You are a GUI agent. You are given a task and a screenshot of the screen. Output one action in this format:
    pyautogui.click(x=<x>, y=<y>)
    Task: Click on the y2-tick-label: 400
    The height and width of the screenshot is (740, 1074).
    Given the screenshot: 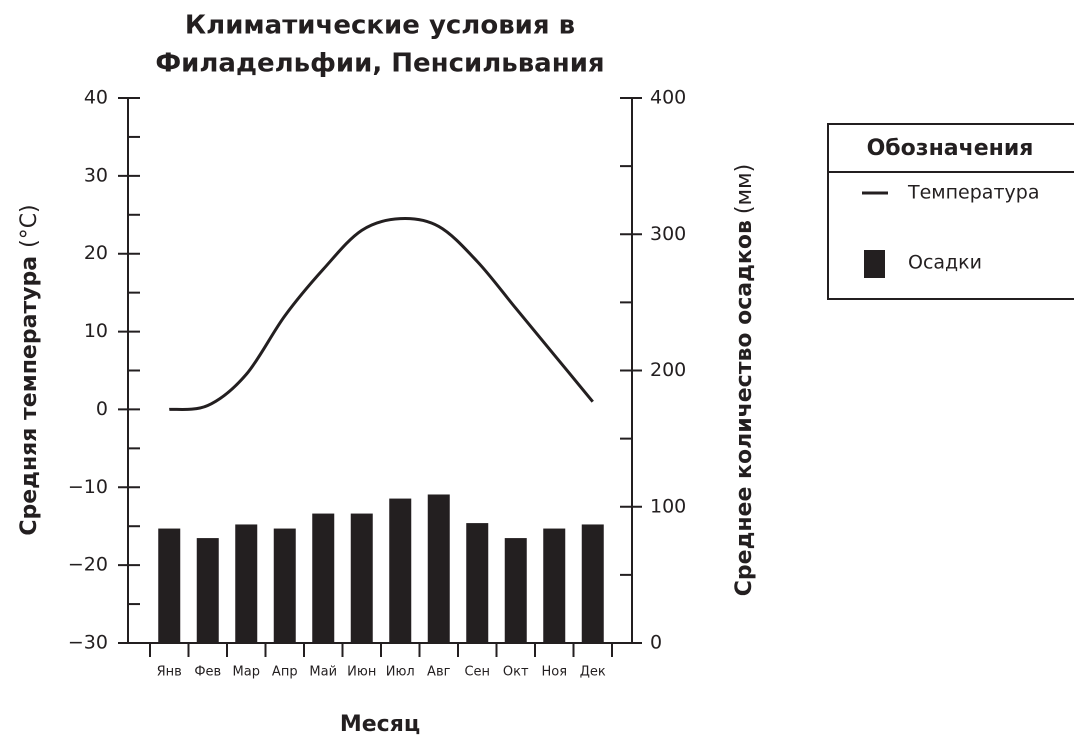 What is the action you would take?
    pyautogui.click(x=668, y=98)
    